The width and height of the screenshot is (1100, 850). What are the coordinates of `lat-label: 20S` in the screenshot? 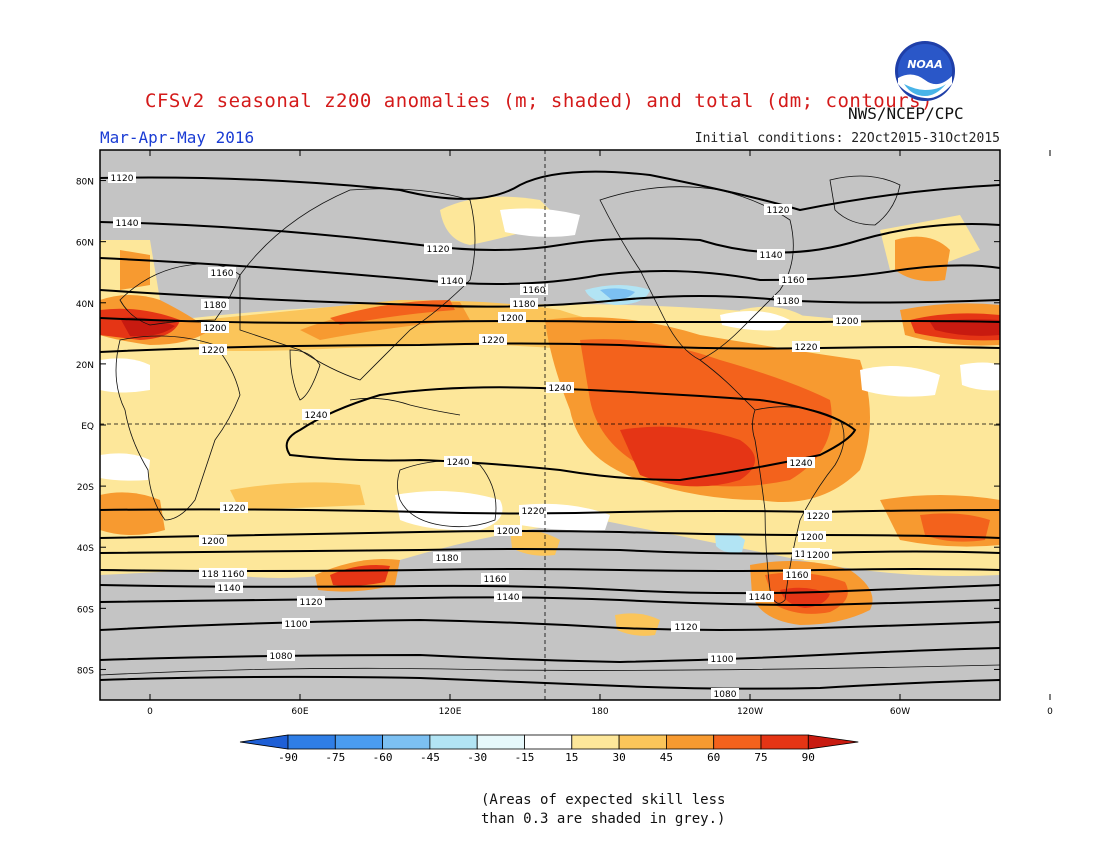 It's located at (85, 488).